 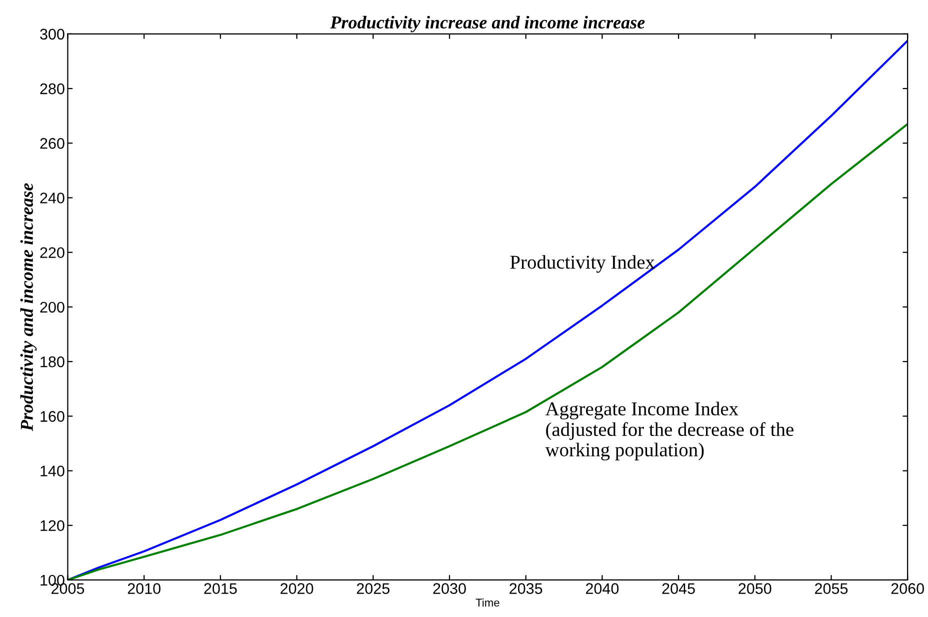 What do you see at coordinates (52, 198) in the screenshot?
I see `y-tick-label: 240` at bounding box center [52, 198].